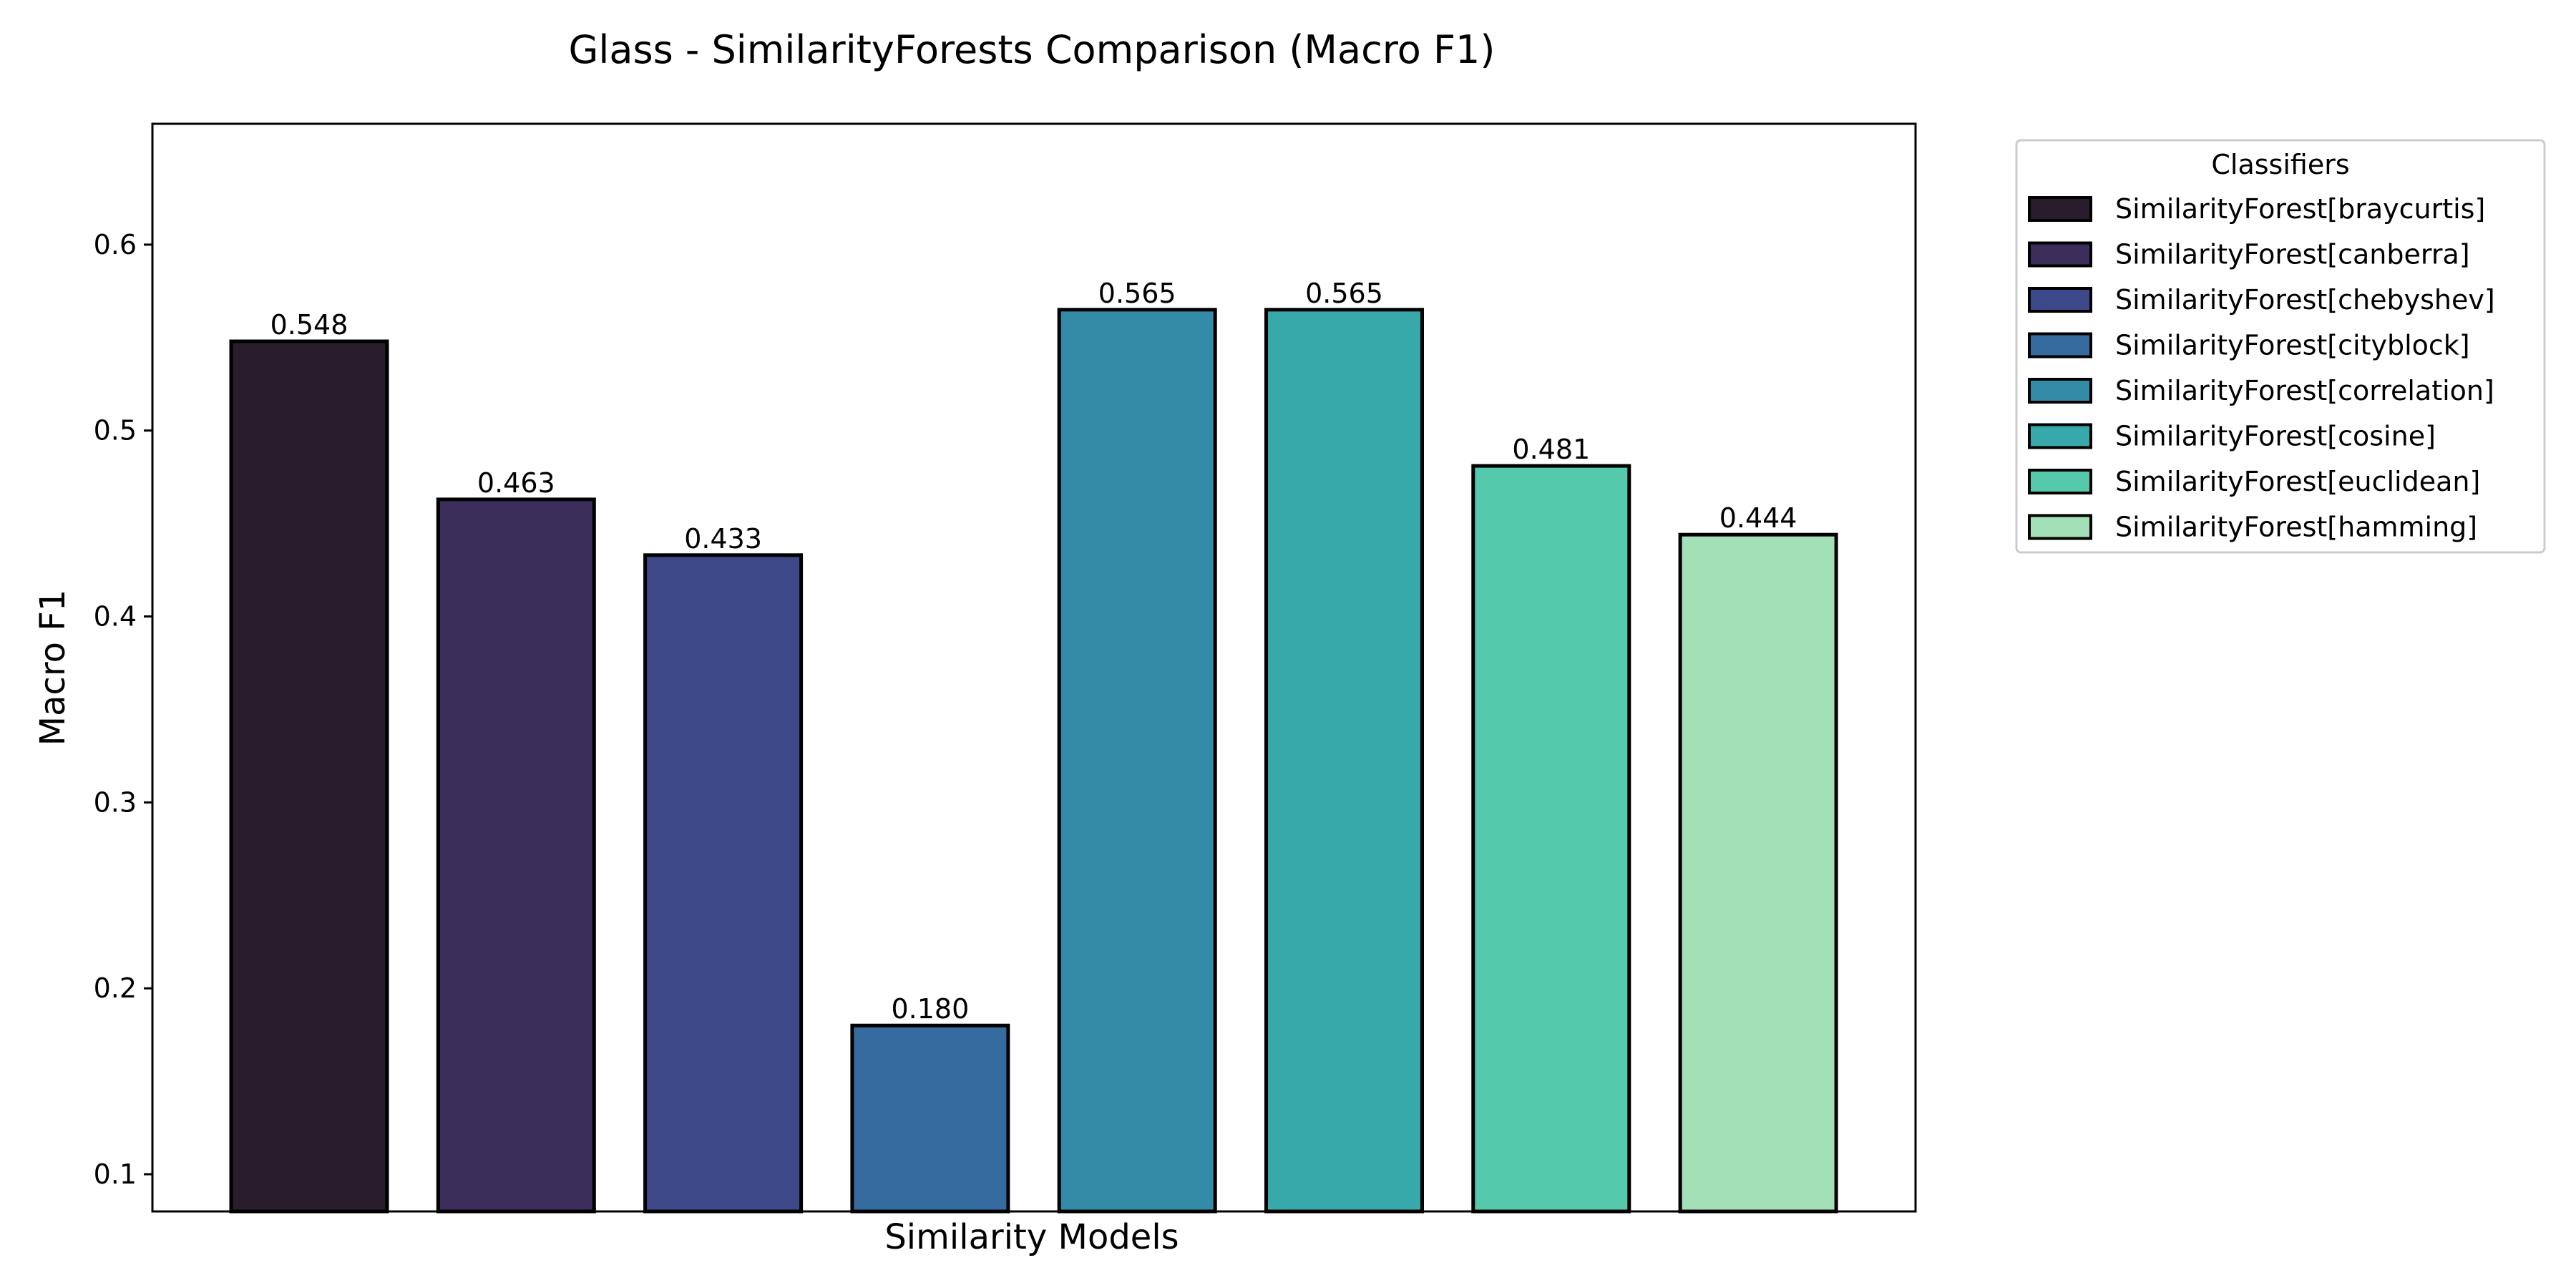  Describe the element at coordinates (2280, 164) in the screenshot. I see `legend-title: Classifiers` at that location.